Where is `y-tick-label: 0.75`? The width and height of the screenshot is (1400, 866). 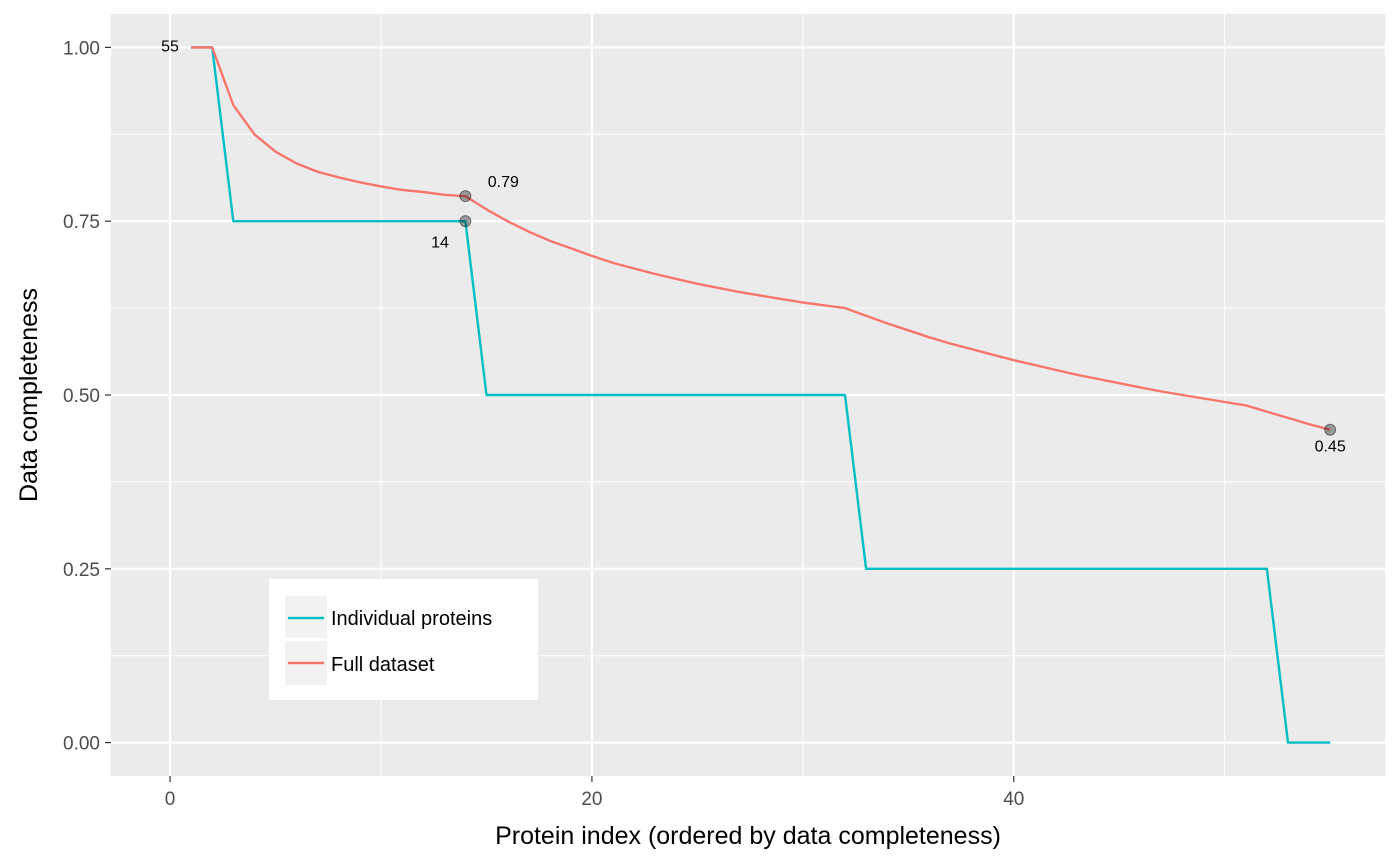 y-tick-label: 0.75 is located at coordinates (81, 222).